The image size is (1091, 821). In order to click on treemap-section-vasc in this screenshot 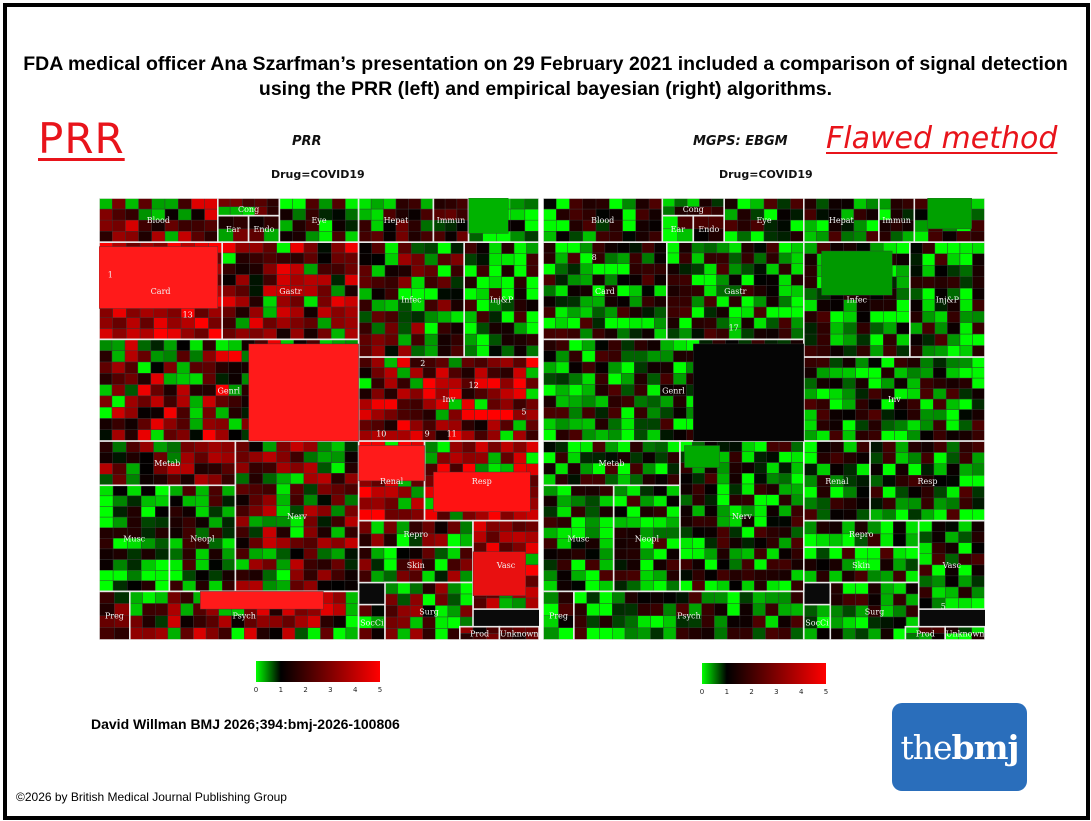, I will do `click(951, 564)`.